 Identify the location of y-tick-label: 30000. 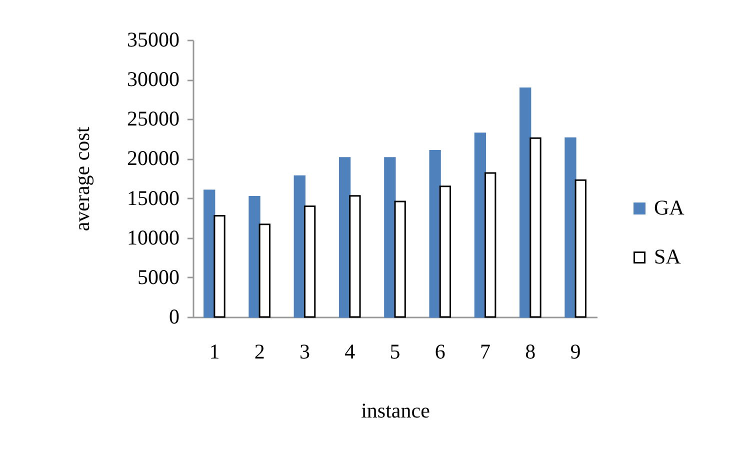
(153, 79).